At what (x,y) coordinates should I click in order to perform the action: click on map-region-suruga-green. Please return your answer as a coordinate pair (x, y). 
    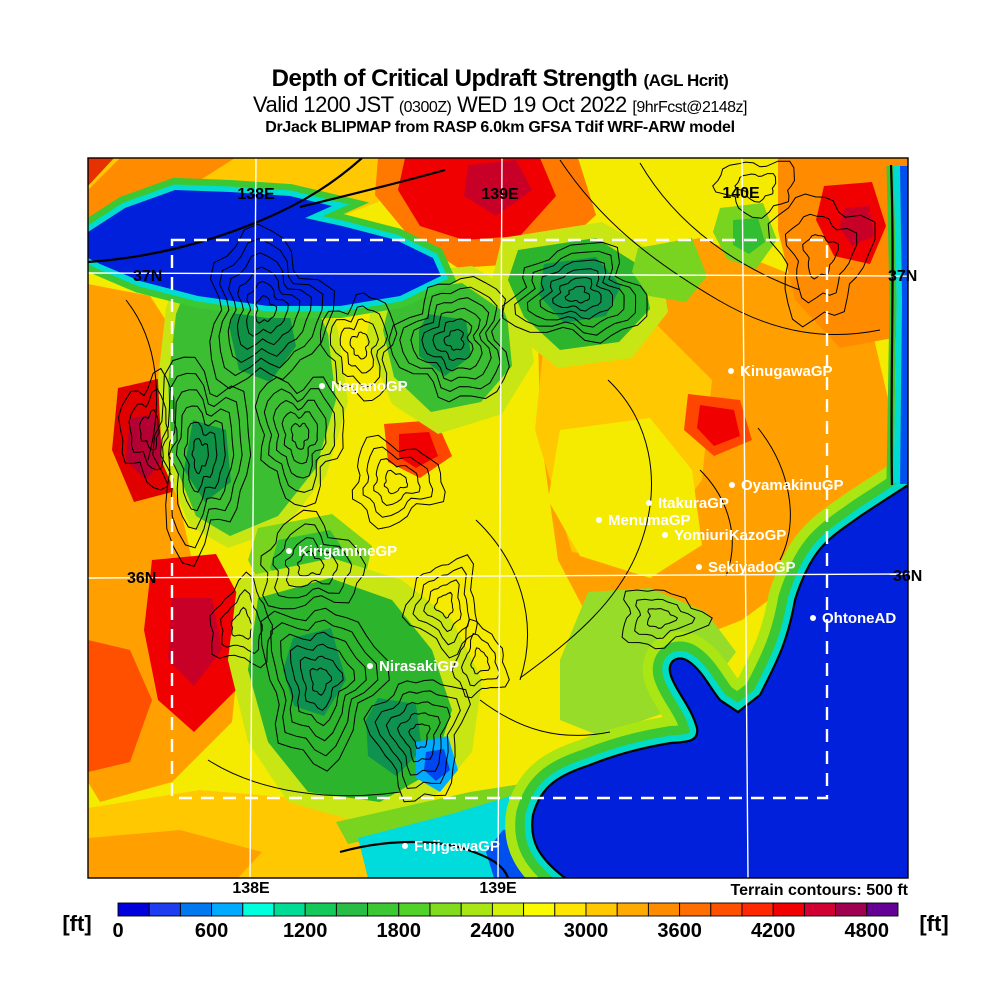
    Looking at the image, I should click on (441, 812).